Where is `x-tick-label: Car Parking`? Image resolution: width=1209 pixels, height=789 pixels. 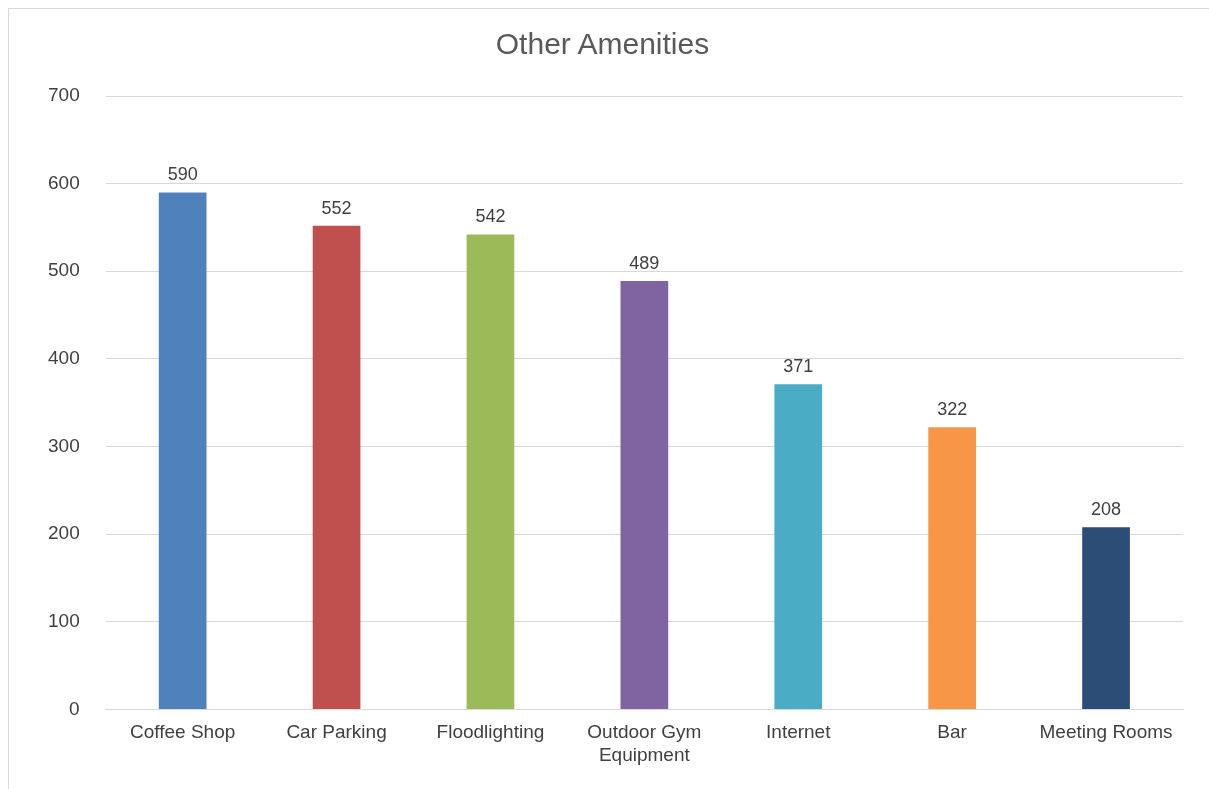
x-tick-label: Car Parking is located at coordinates (336, 732).